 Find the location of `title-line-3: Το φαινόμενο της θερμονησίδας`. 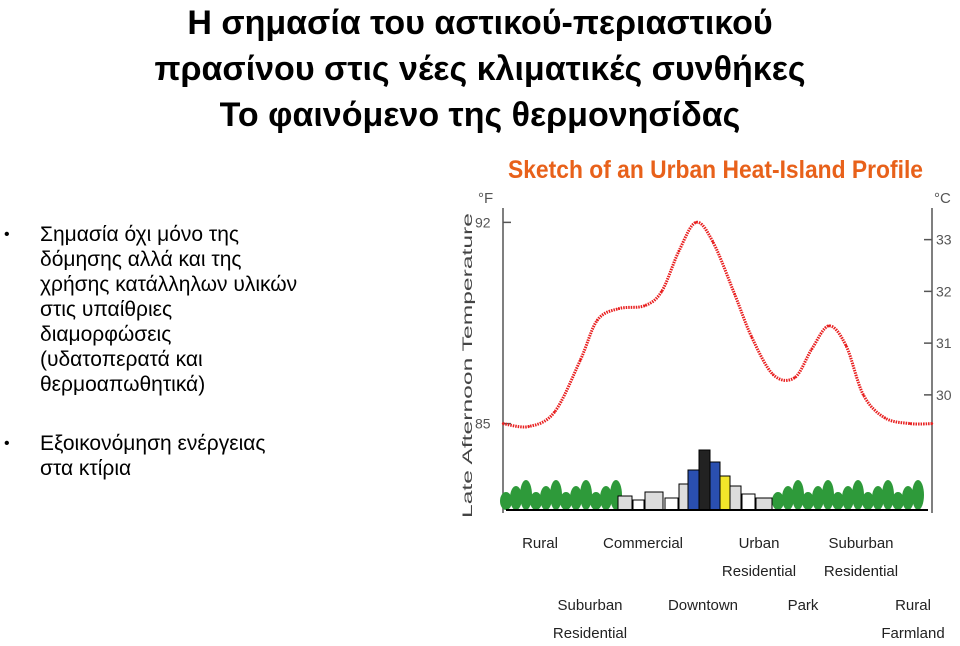

title-line-3: Το φαινόμενο της θερμονησίδας is located at coordinates (480, 115).